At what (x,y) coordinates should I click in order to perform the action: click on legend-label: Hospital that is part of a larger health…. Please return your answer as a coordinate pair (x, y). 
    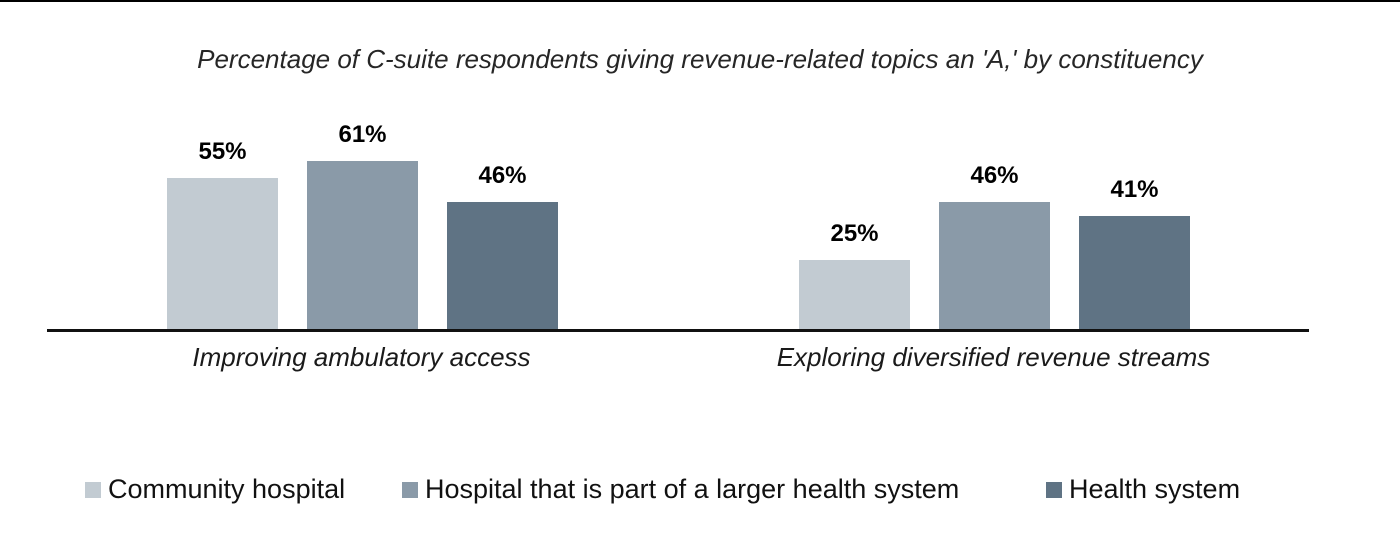
    Looking at the image, I should click on (692, 489).